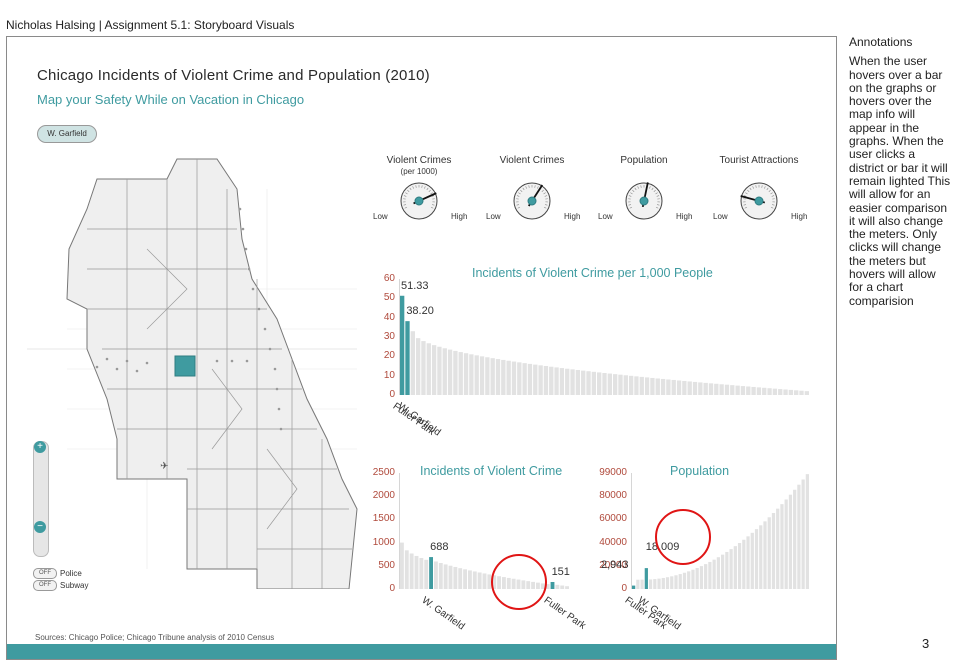 This screenshot has width=957, height=668. What do you see at coordinates (67, 134) in the screenshot?
I see `selected-district-button: W. Garfield` at bounding box center [67, 134].